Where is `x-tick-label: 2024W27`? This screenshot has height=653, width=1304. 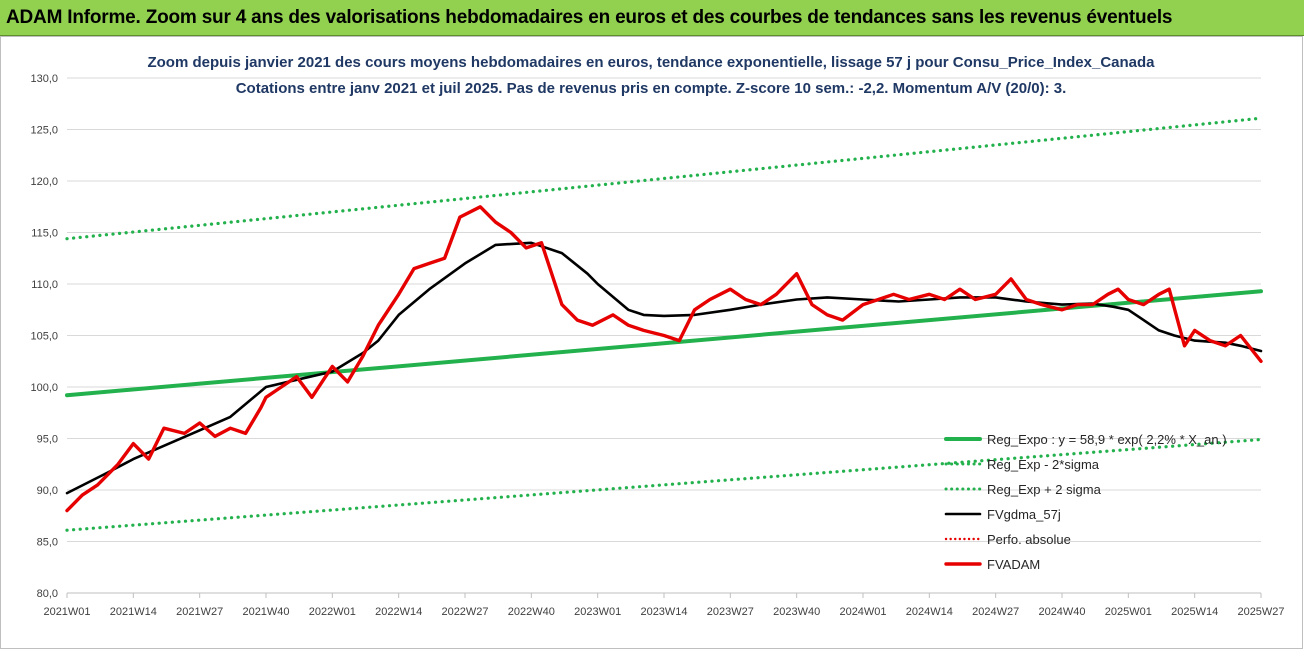 x-tick-label: 2024W27 is located at coordinates (995, 612).